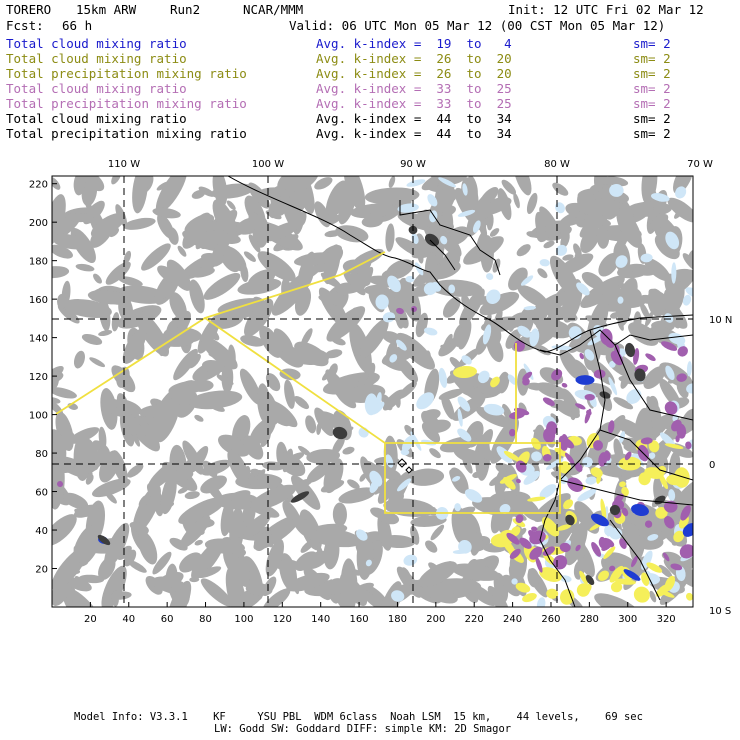 This screenshot has height=740, width=740. I want to click on longitude-label: 110 W, so click(124, 164).